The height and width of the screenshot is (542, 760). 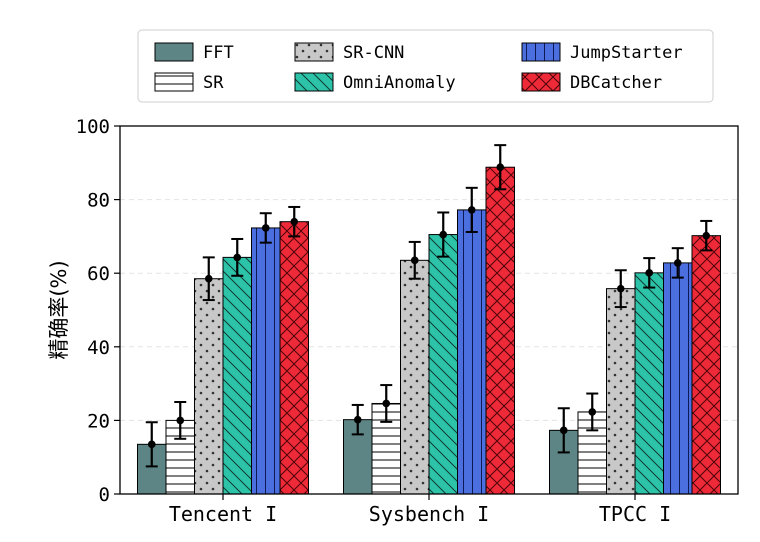 I want to click on legend-label: JumpStarter, so click(x=626, y=53).